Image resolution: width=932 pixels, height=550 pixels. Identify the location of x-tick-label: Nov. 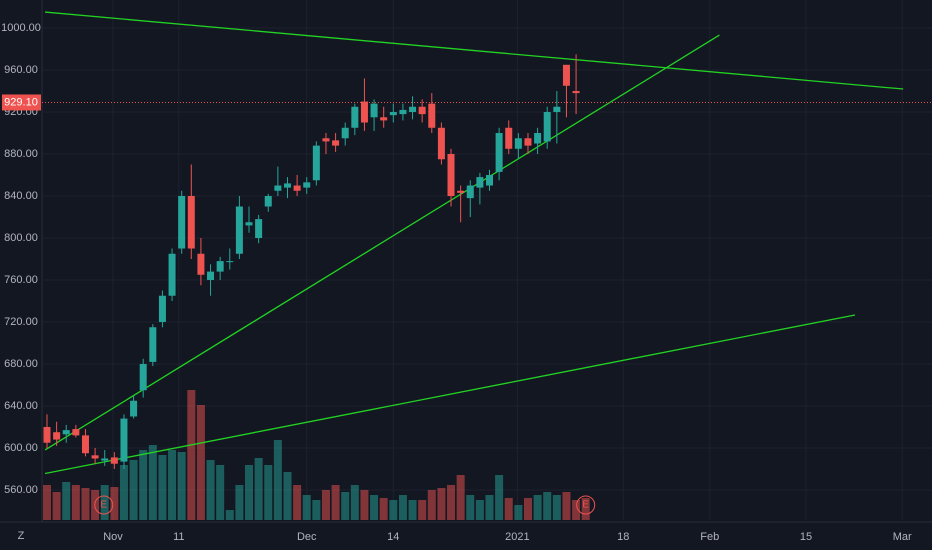
(113, 537).